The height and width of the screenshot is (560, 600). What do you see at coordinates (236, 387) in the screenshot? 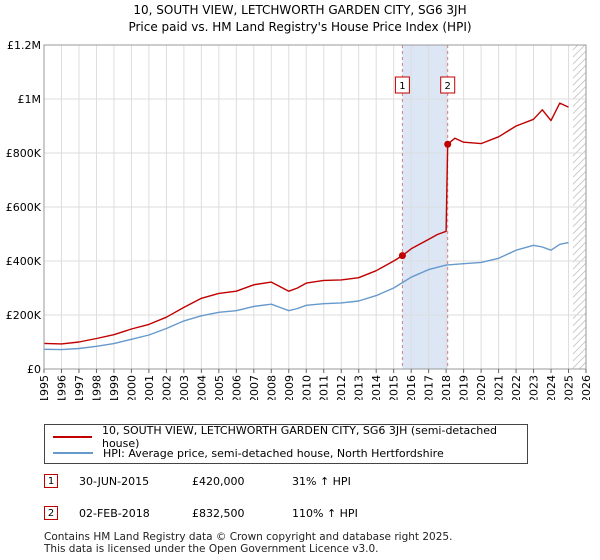
I see `x-tick-label: 2006` at bounding box center [236, 387].